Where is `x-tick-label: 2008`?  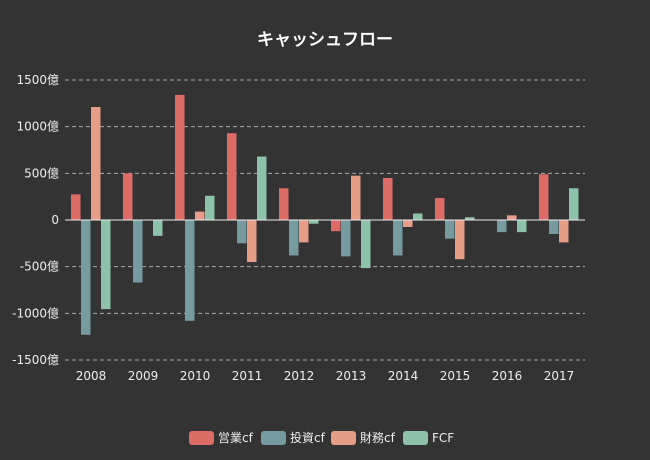
x-tick-label: 2008 is located at coordinates (91, 376).